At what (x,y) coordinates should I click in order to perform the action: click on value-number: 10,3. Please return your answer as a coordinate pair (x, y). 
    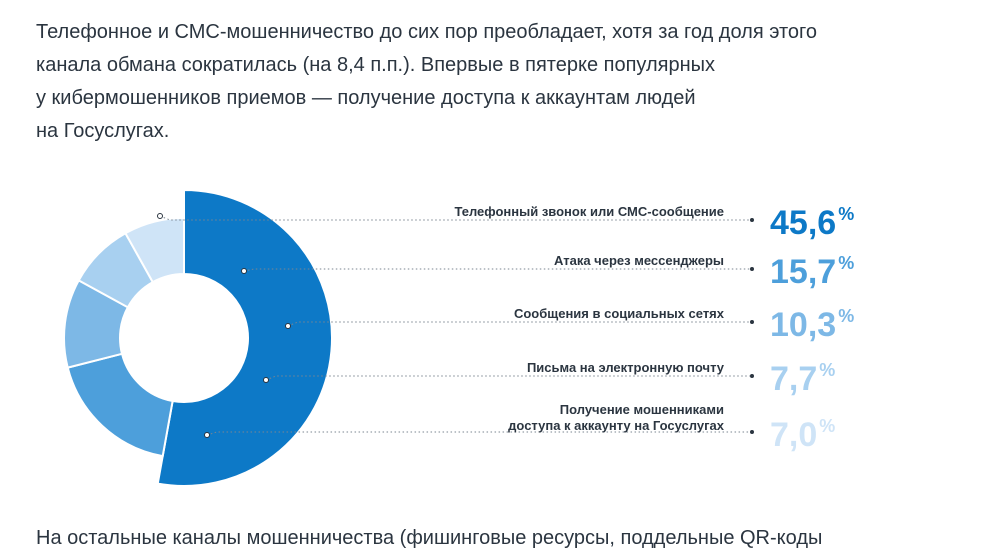
    Looking at the image, I should click on (803, 325).